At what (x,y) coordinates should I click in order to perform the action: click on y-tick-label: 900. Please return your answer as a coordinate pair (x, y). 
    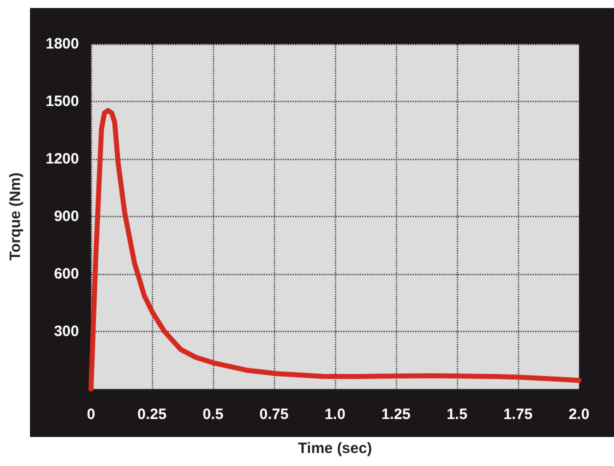
    Looking at the image, I should click on (66, 216).